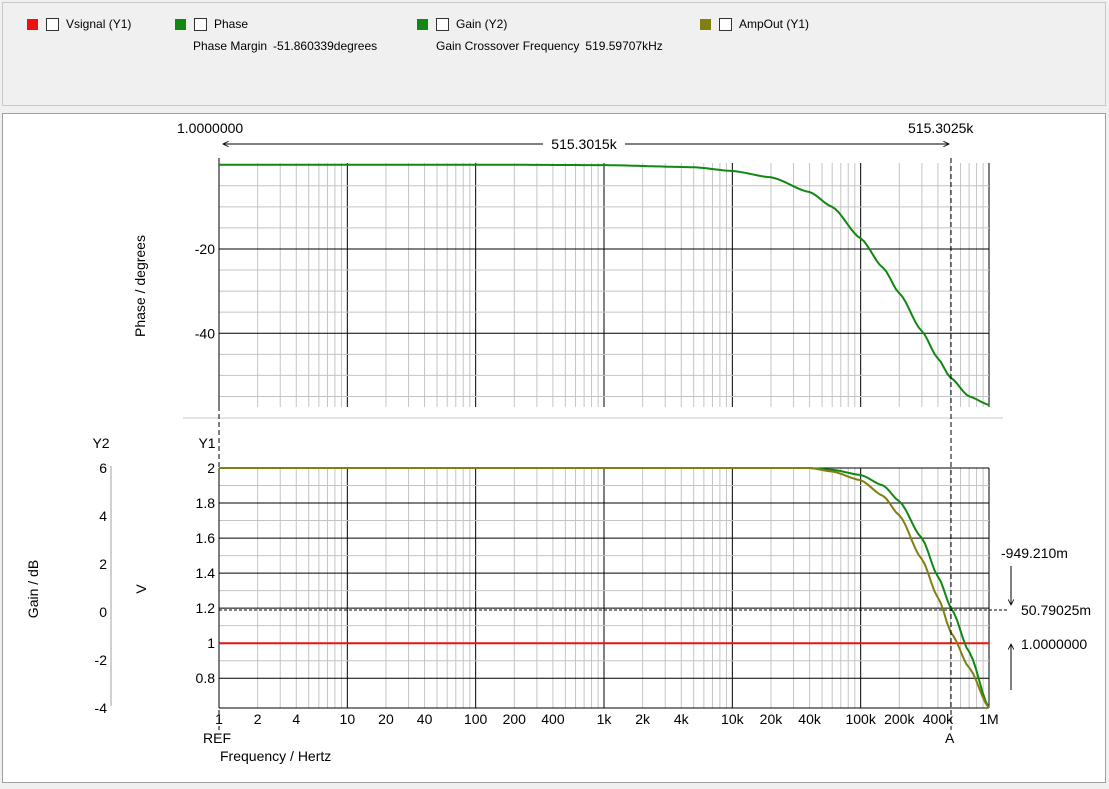 Image resolution: width=1109 pixels, height=789 pixels. I want to click on cursor-readout-ref: 1.0000000, so click(1054, 644).